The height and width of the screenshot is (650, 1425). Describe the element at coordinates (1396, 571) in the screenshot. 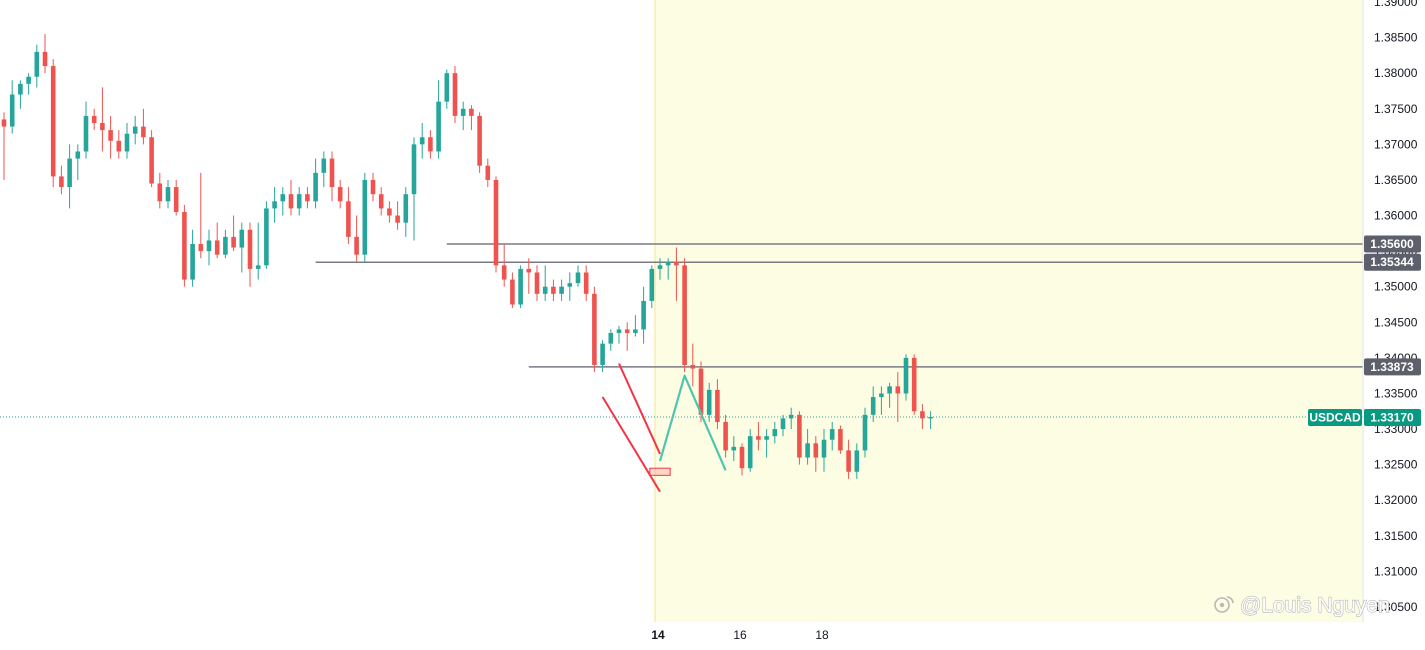

I see `price-tick-16: 1.31000` at that location.